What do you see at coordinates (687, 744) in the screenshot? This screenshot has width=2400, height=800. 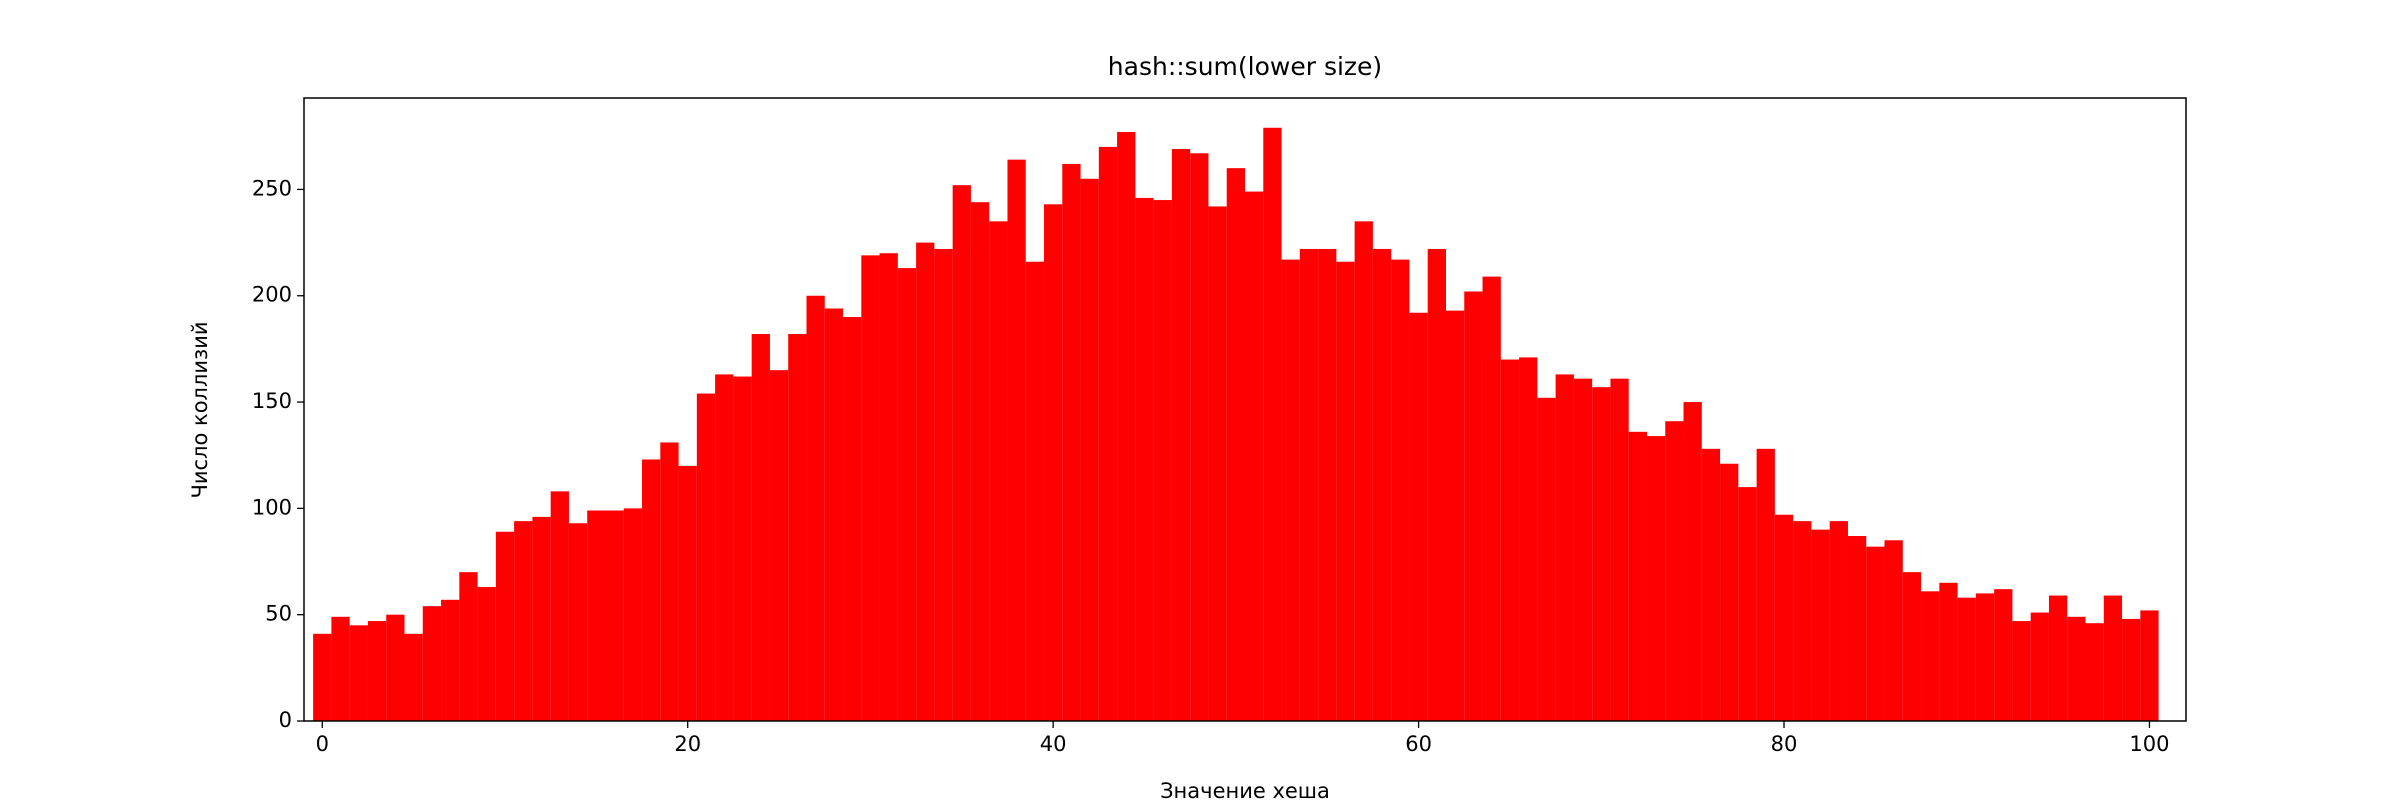 I see `x-tick-label: 20` at bounding box center [687, 744].